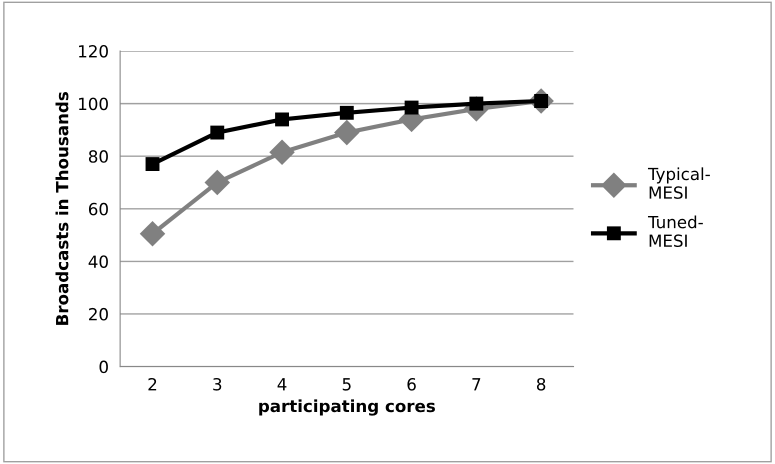 The height and width of the screenshot is (464, 775). What do you see at coordinates (152, 384) in the screenshot?
I see `x-tick-label: 2` at bounding box center [152, 384].